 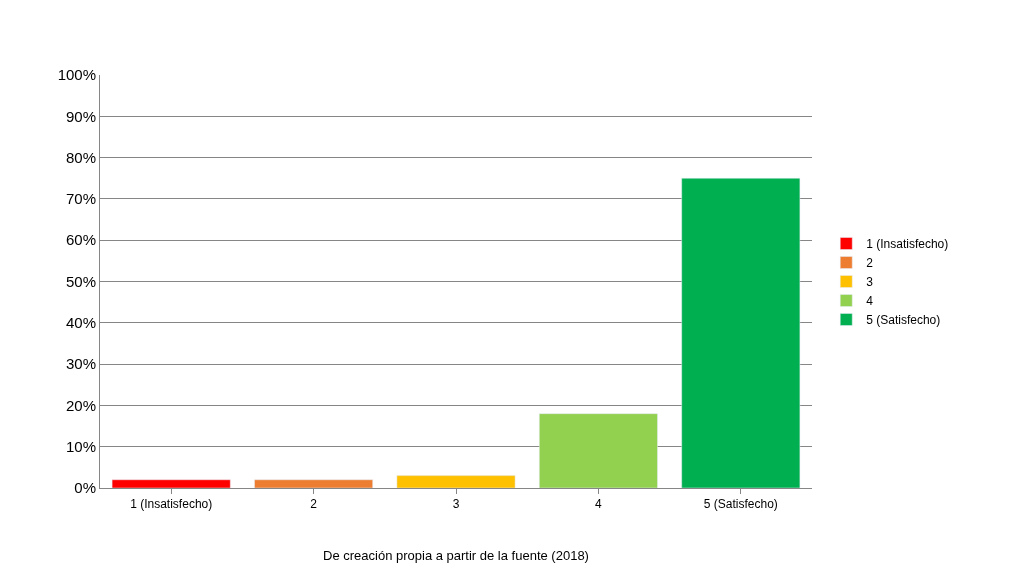 I want to click on y-tick-label: 40%, so click(x=80, y=323).